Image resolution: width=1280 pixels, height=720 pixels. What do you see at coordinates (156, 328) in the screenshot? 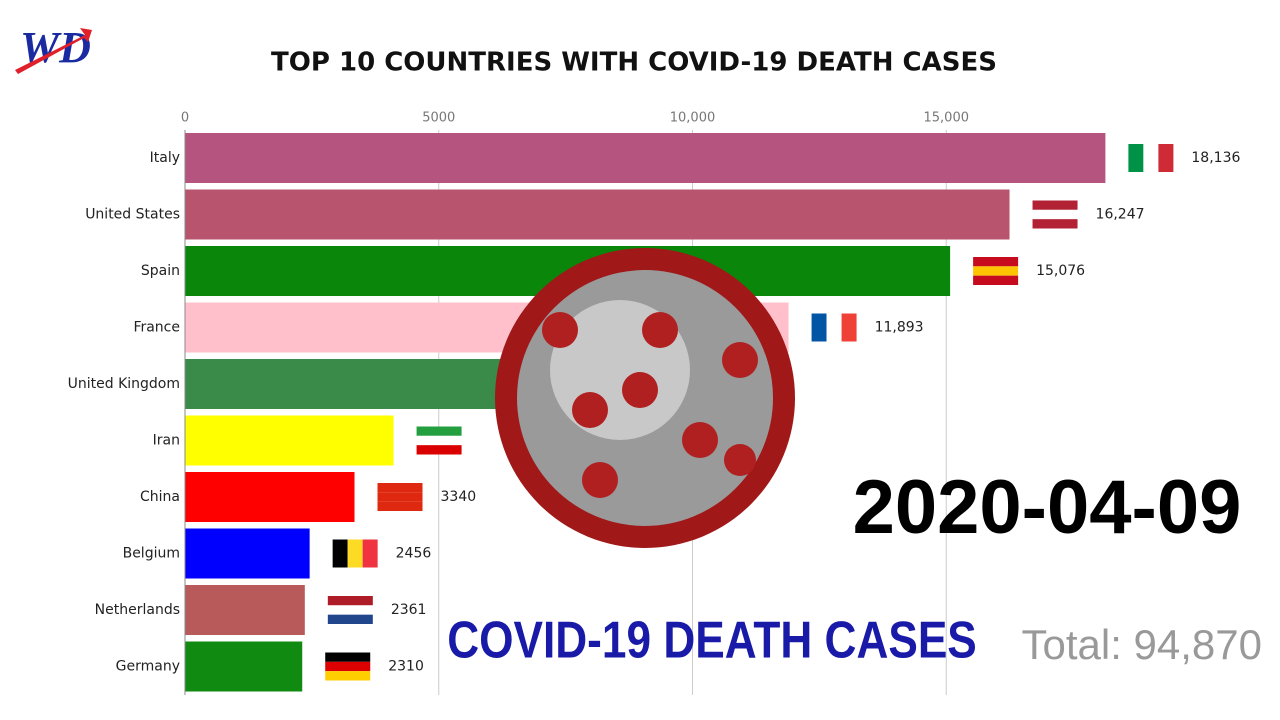
I see `y-tick-label: France` at bounding box center [156, 328].